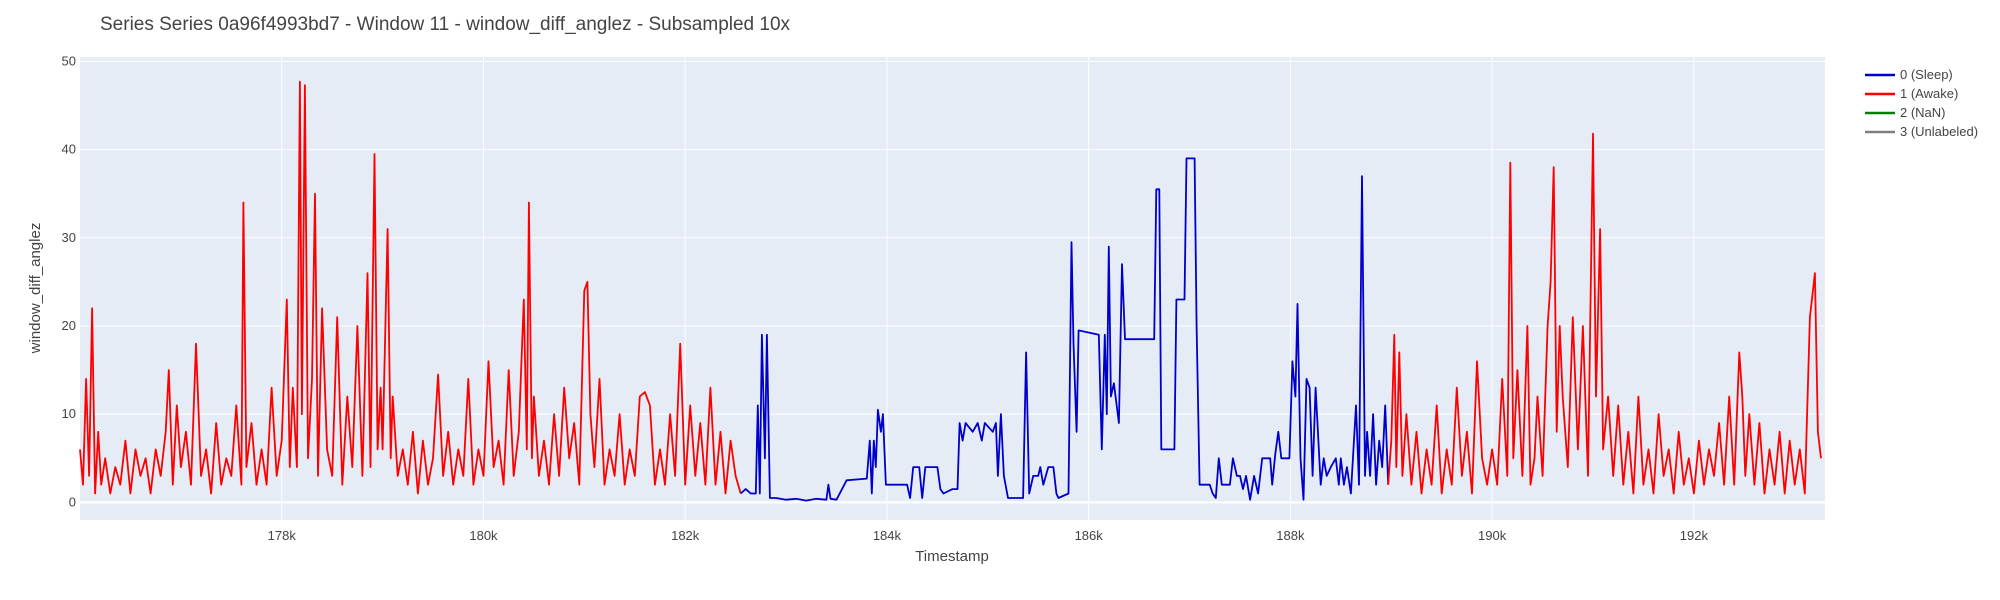  What do you see at coordinates (685, 535) in the screenshot?
I see `x-tick-label: 182k` at bounding box center [685, 535].